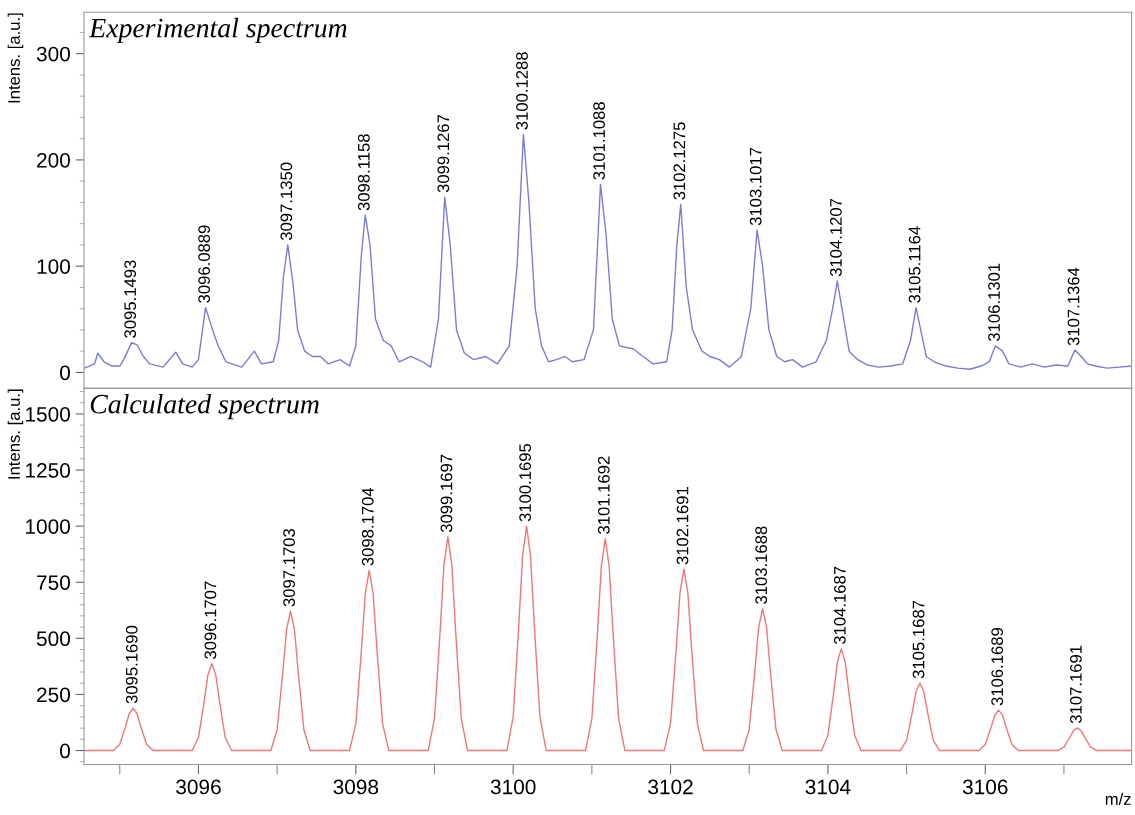 The height and width of the screenshot is (815, 1135). What do you see at coordinates (828, 787) in the screenshot?
I see `x-tick-label: 3104` at bounding box center [828, 787].